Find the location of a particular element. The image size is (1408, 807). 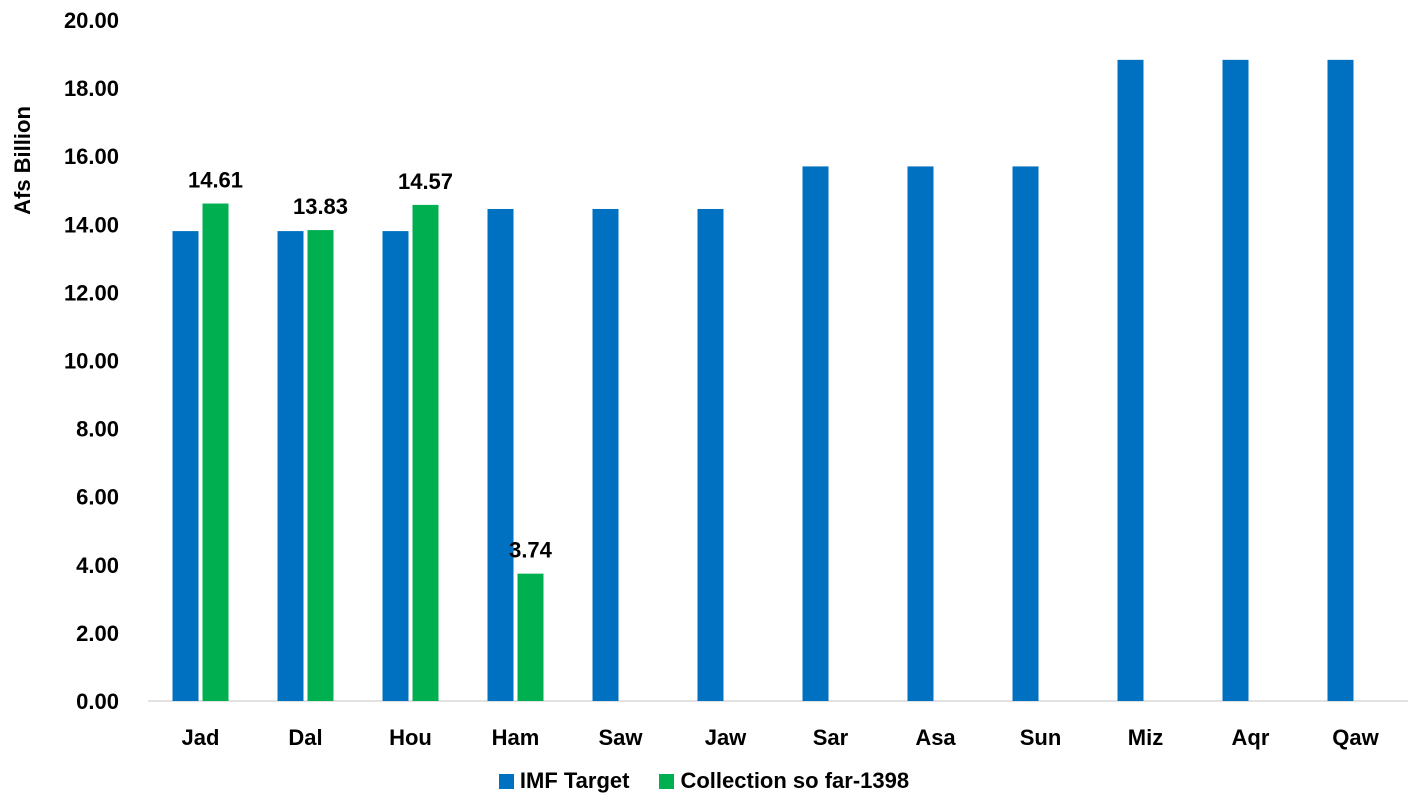

bar-imf-target-saw is located at coordinates (605, 455).